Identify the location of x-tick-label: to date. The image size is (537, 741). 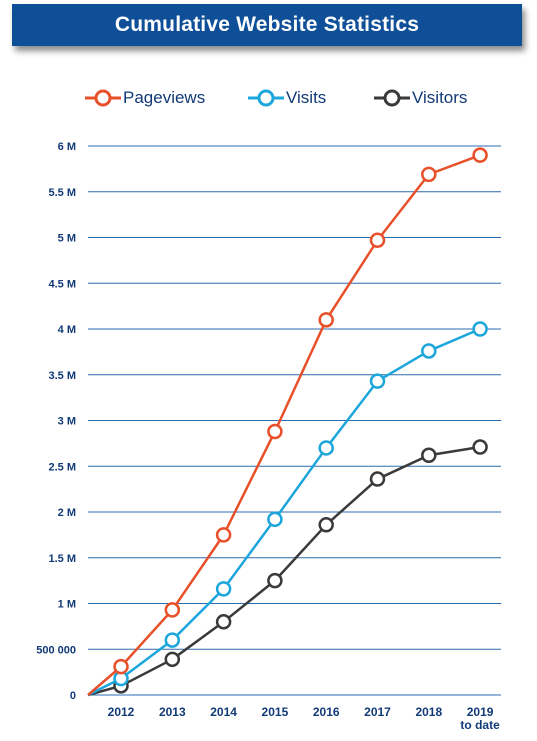
(480, 725).